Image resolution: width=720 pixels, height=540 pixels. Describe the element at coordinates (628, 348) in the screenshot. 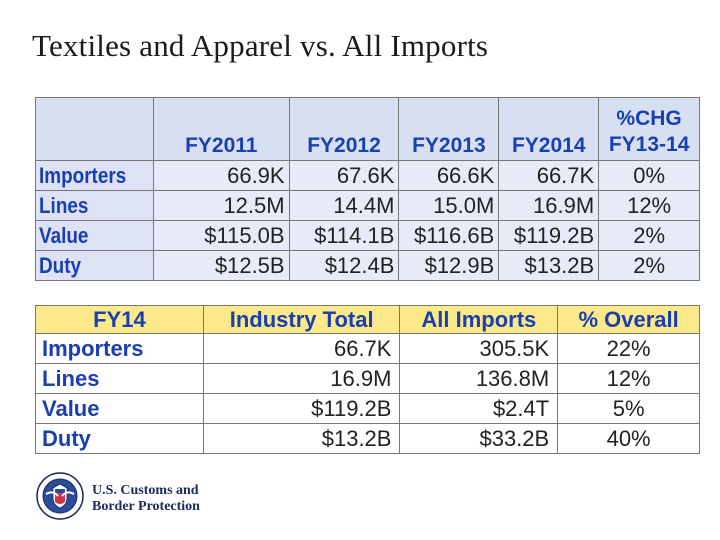

I see `table-cell: 22%` at that location.